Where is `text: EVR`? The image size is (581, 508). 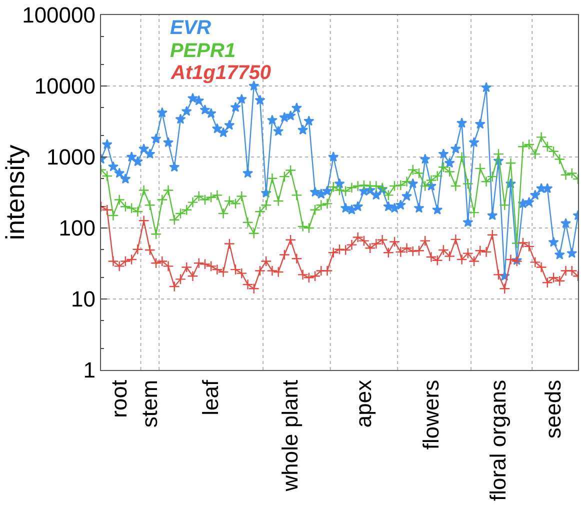 text: EVR is located at coordinates (191, 28).